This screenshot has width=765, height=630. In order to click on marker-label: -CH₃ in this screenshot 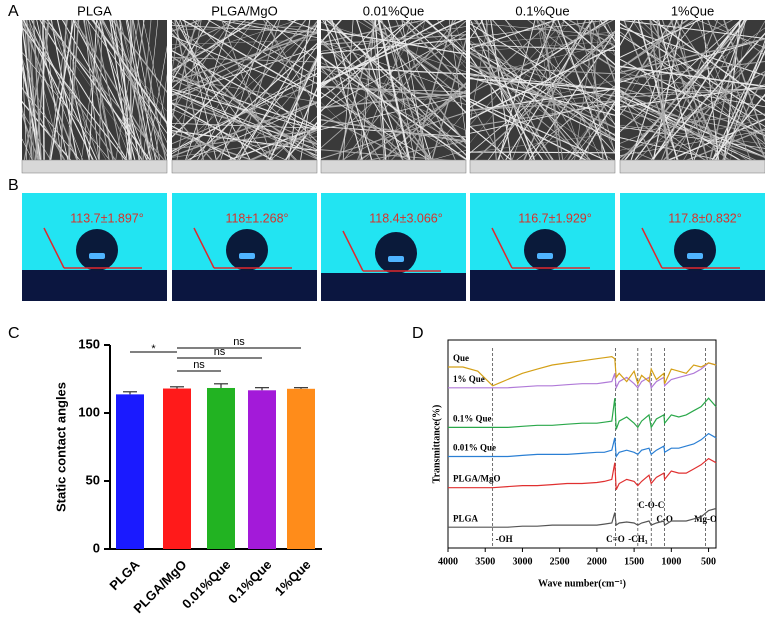, I will do `click(637, 539)`.